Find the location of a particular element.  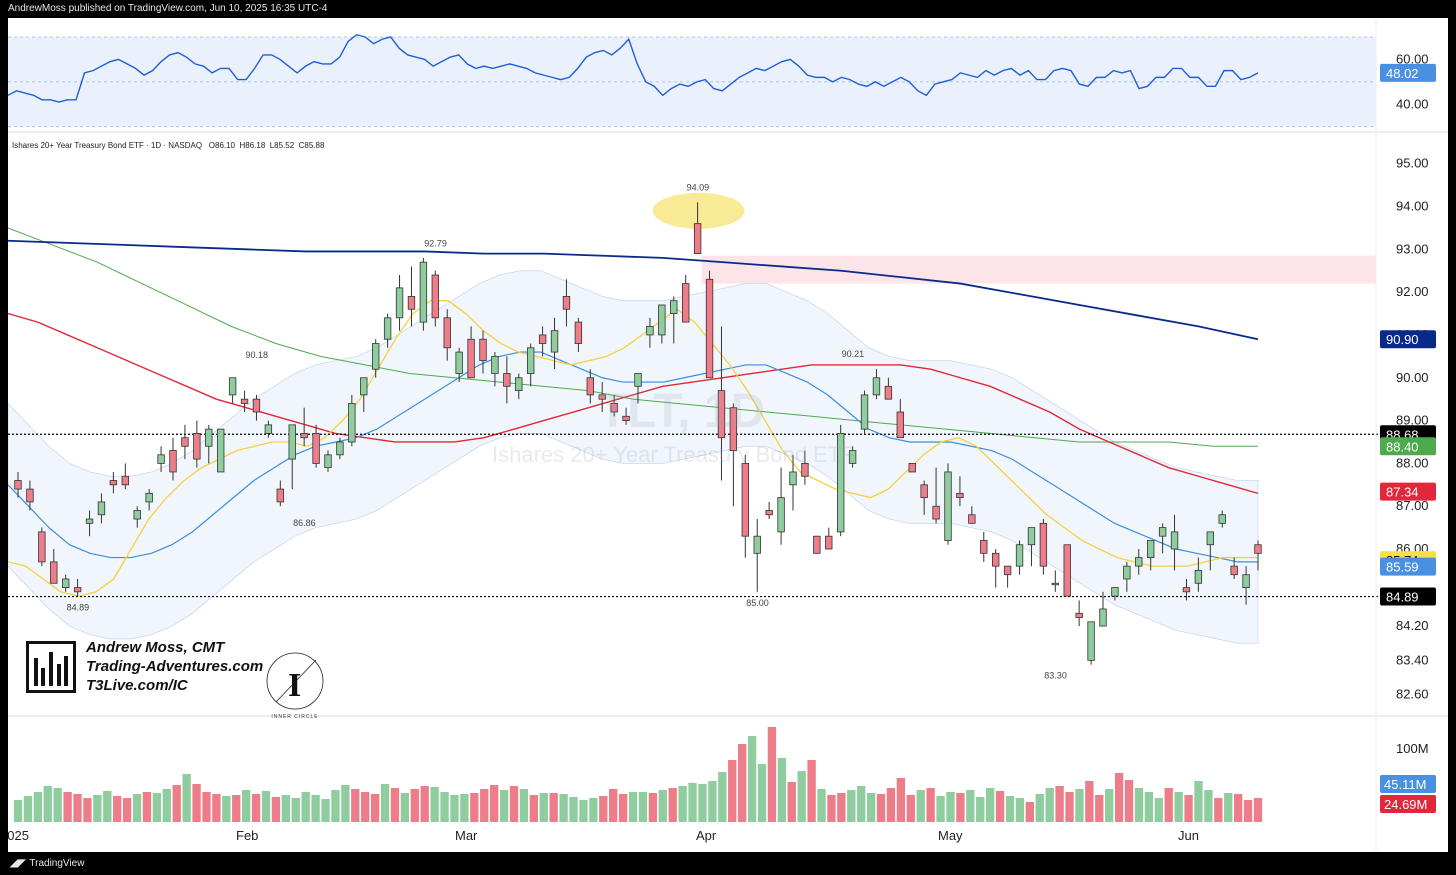

tradingview-brand: TradingView is located at coordinates (57, 863).